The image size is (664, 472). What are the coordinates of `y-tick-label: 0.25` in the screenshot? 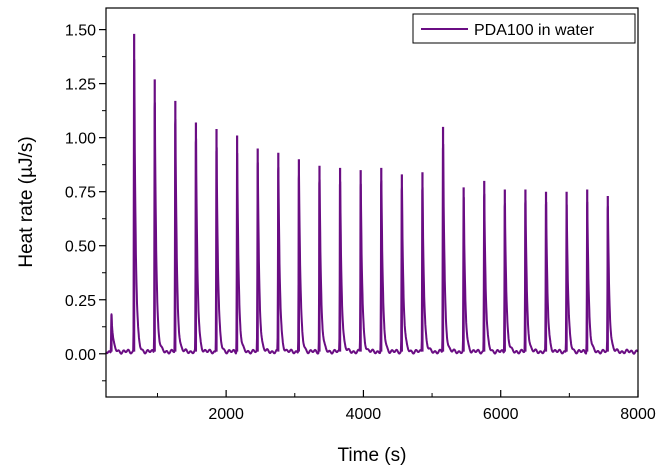 It's located at (80, 301).